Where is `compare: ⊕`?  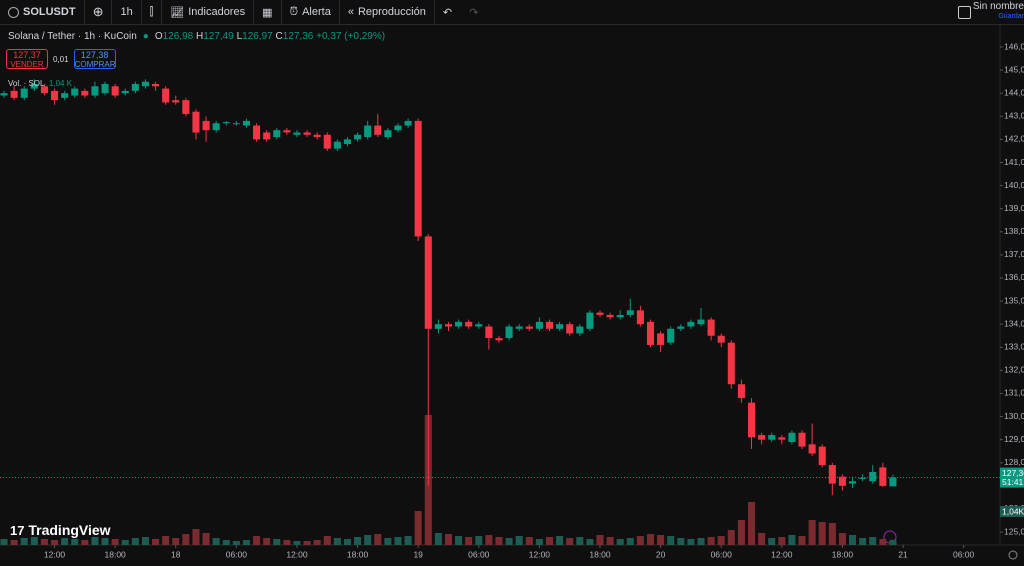
compare: ⊕ is located at coordinates (99, 12).